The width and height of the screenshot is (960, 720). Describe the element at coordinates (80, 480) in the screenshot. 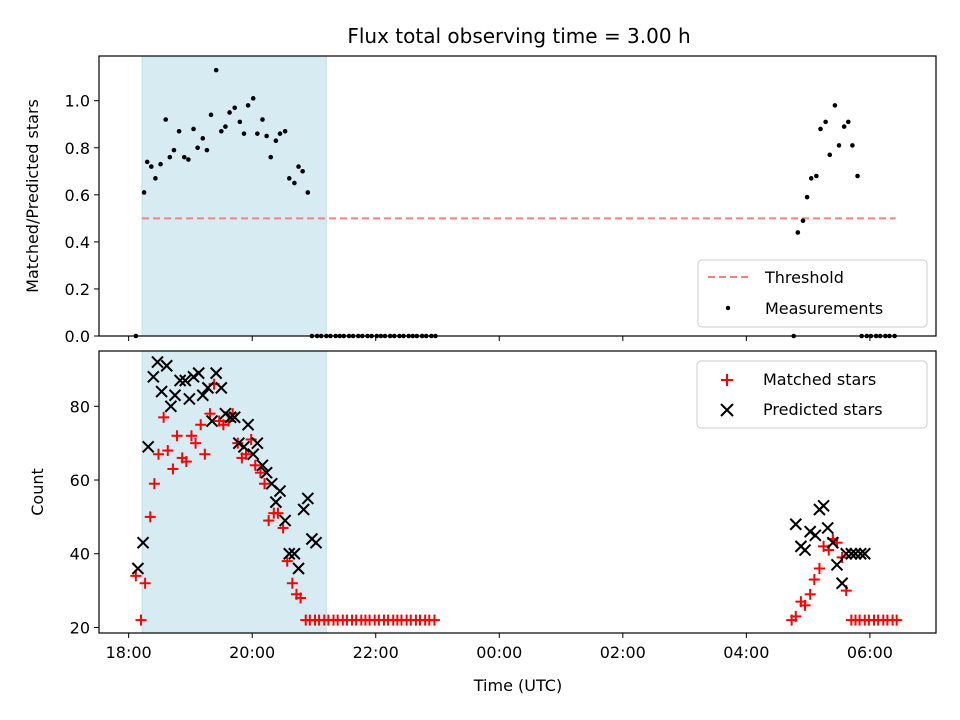

I see `y-tick-label: 60` at that location.